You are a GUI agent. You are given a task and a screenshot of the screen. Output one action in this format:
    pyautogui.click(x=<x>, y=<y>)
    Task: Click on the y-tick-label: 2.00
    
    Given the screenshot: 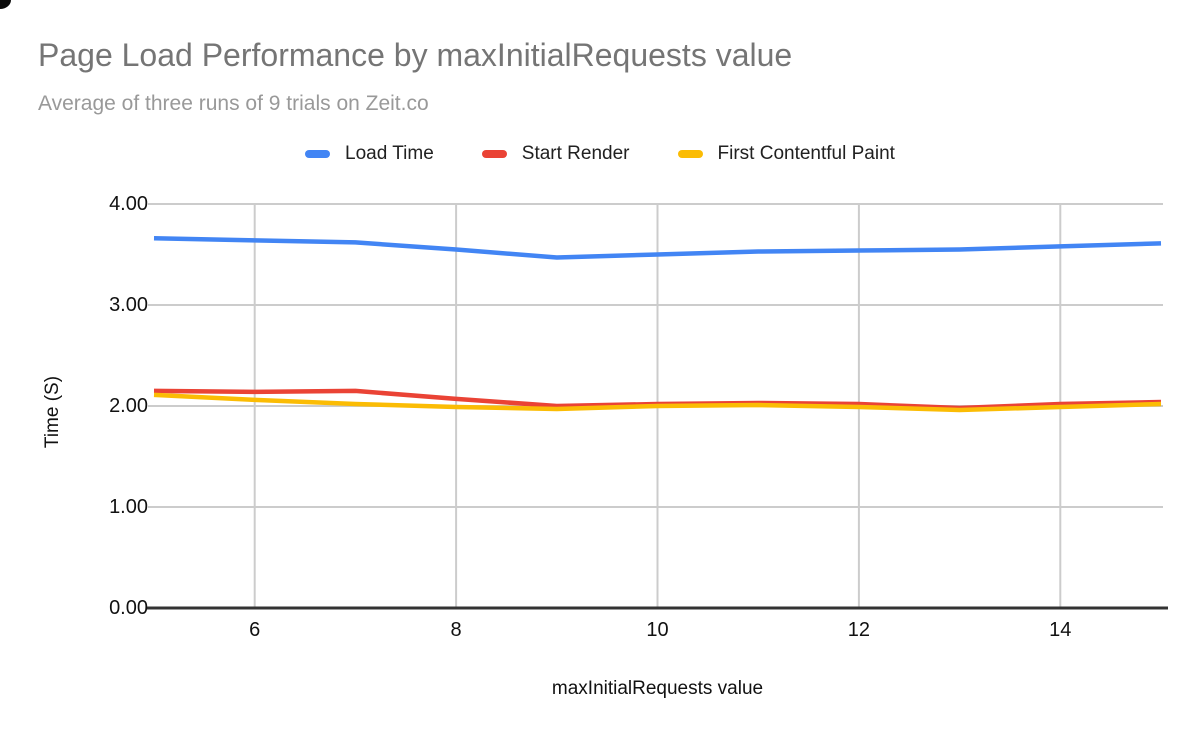 What is the action you would take?
    pyautogui.click(x=128, y=406)
    